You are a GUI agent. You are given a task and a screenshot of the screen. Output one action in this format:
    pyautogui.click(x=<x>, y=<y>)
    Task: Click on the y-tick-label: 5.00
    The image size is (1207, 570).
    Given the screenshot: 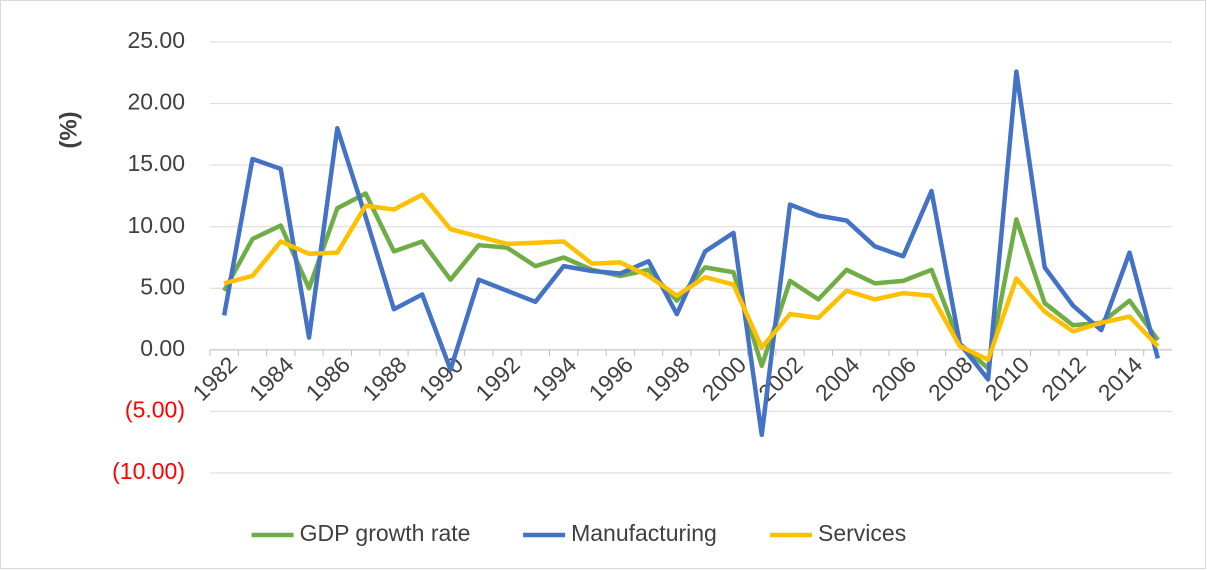 What is the action you would take?
    pyautogui.click(x=162, y=286)
    